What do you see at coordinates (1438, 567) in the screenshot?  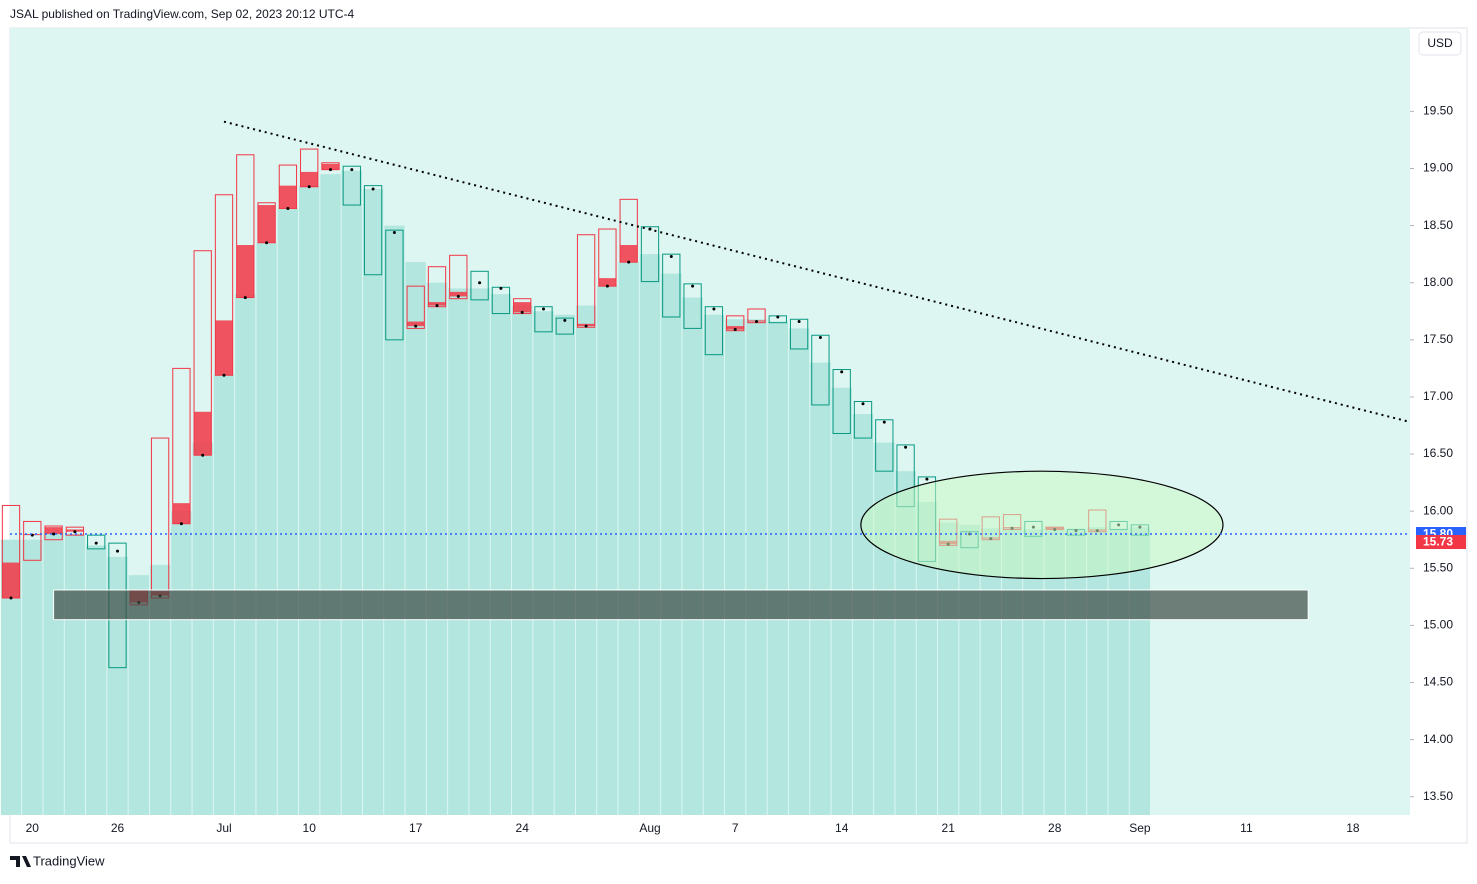 I see `y-tick-label: 15.50` at bounding box center [1438, 567].